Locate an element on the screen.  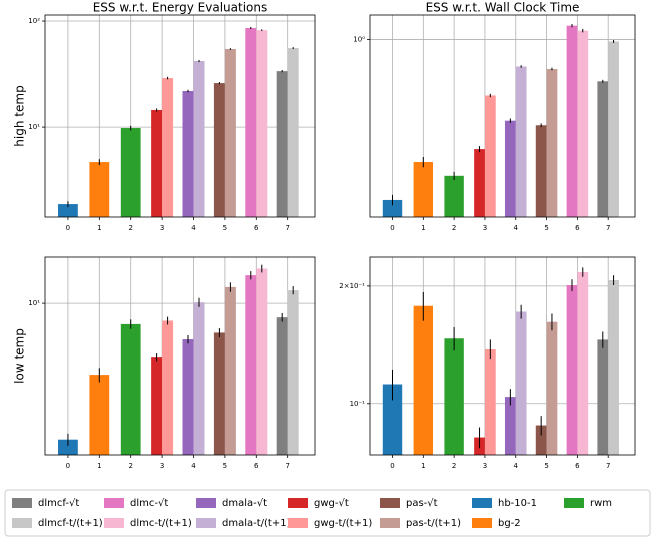
y-tick-label: 10⁻¹ is located at coordinates (358, 404).